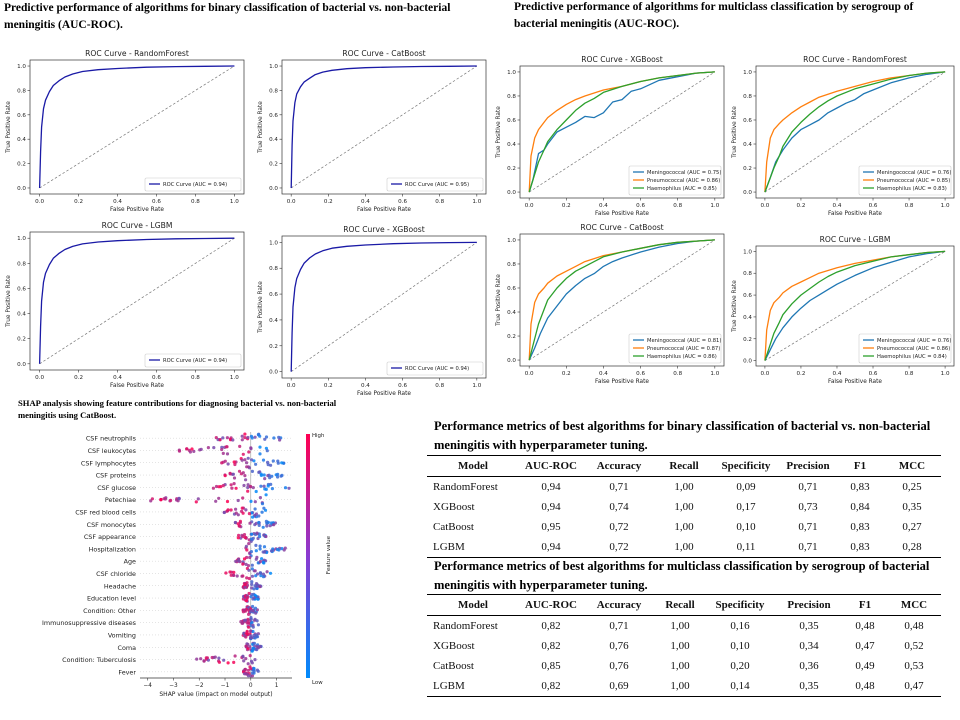 This screenshot has height=720, width=960. I want to click on feature-label: CSF lymphocytes, so click(109, 463).